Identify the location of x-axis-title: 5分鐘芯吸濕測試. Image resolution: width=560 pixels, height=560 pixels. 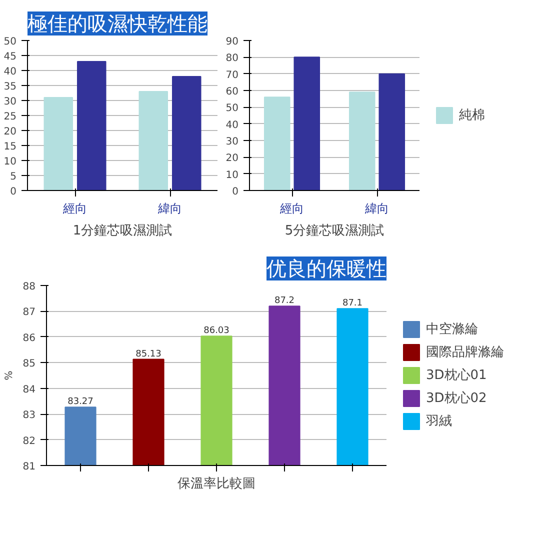
(334, 231).